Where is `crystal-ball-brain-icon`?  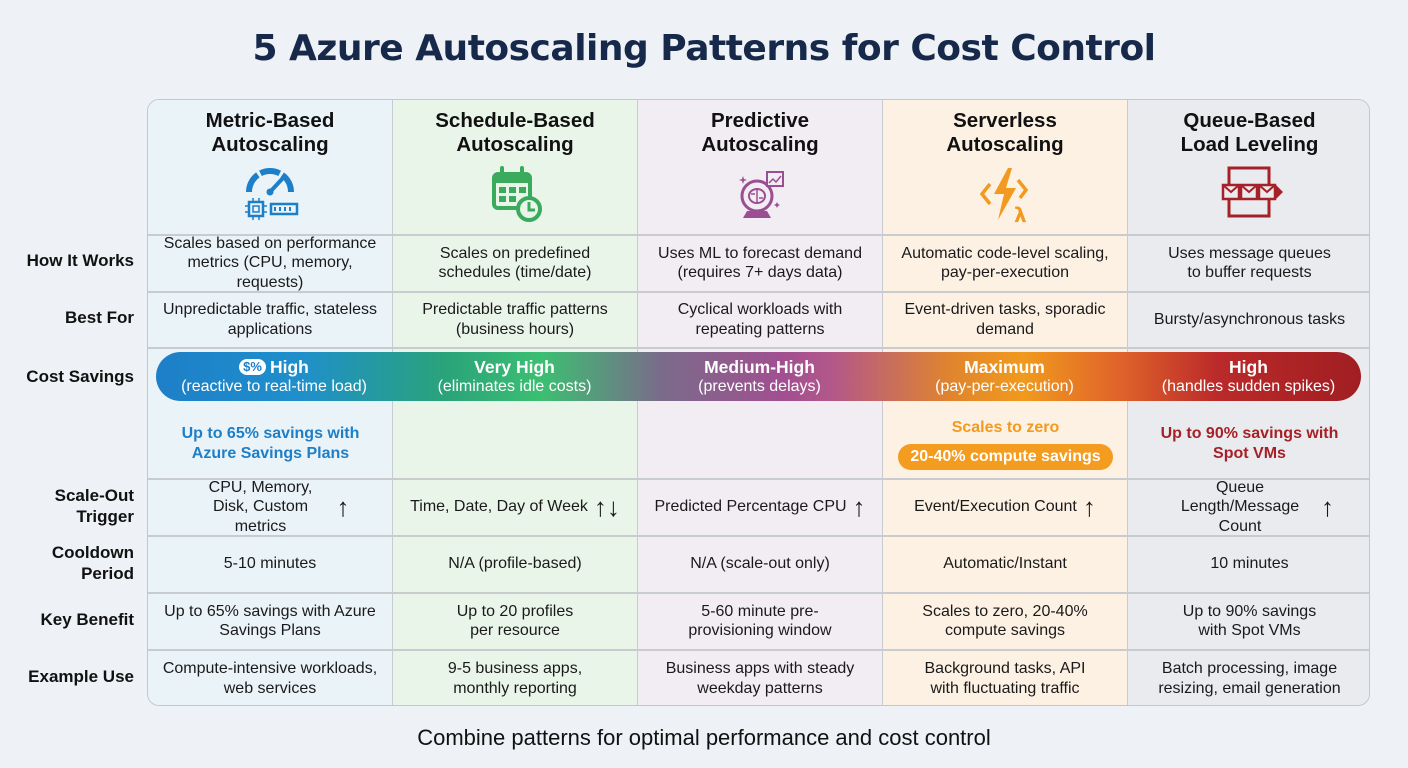
crystal-ball-brain-icon is located at coordinates (761, 194).